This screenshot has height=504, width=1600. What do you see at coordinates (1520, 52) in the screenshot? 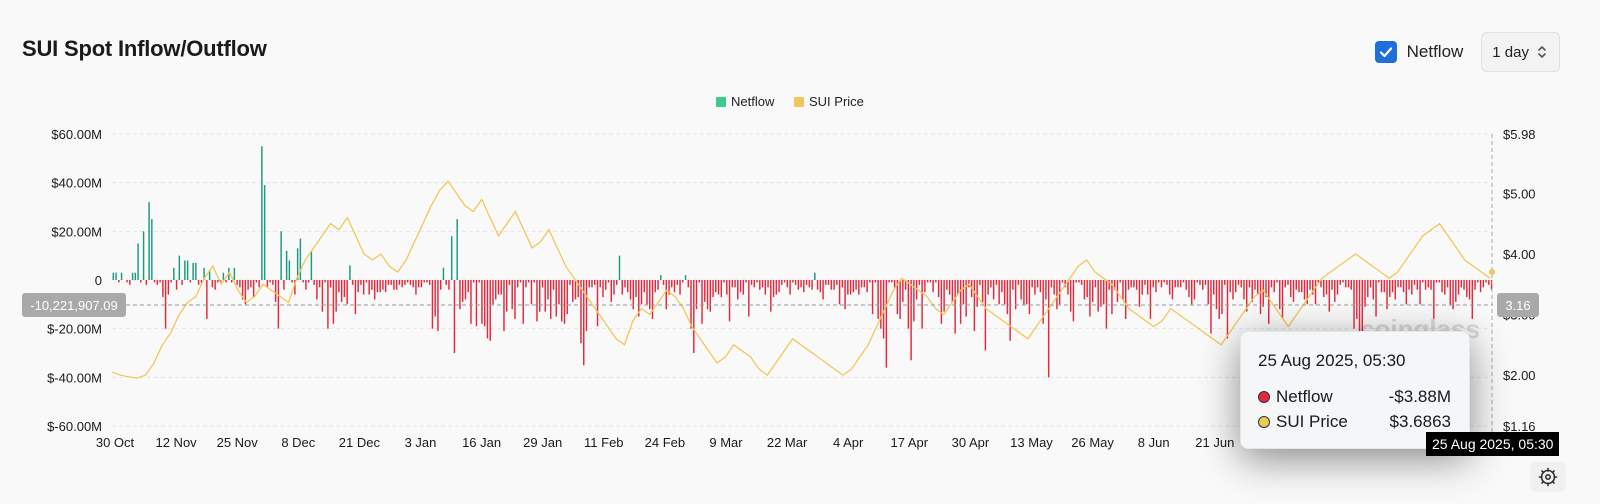
I see `interval-select: 1 day` at bounding box center [1520, 52].